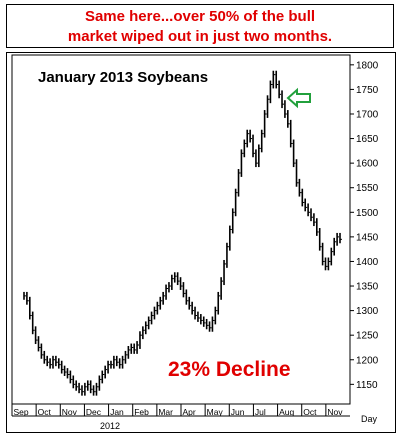 The width and height of the screenshot is (403, 438). What do you see at coordinates (367, 360) in the screenshot?
I see `y-tick-label: 1200` at bounding box center [367, 360].